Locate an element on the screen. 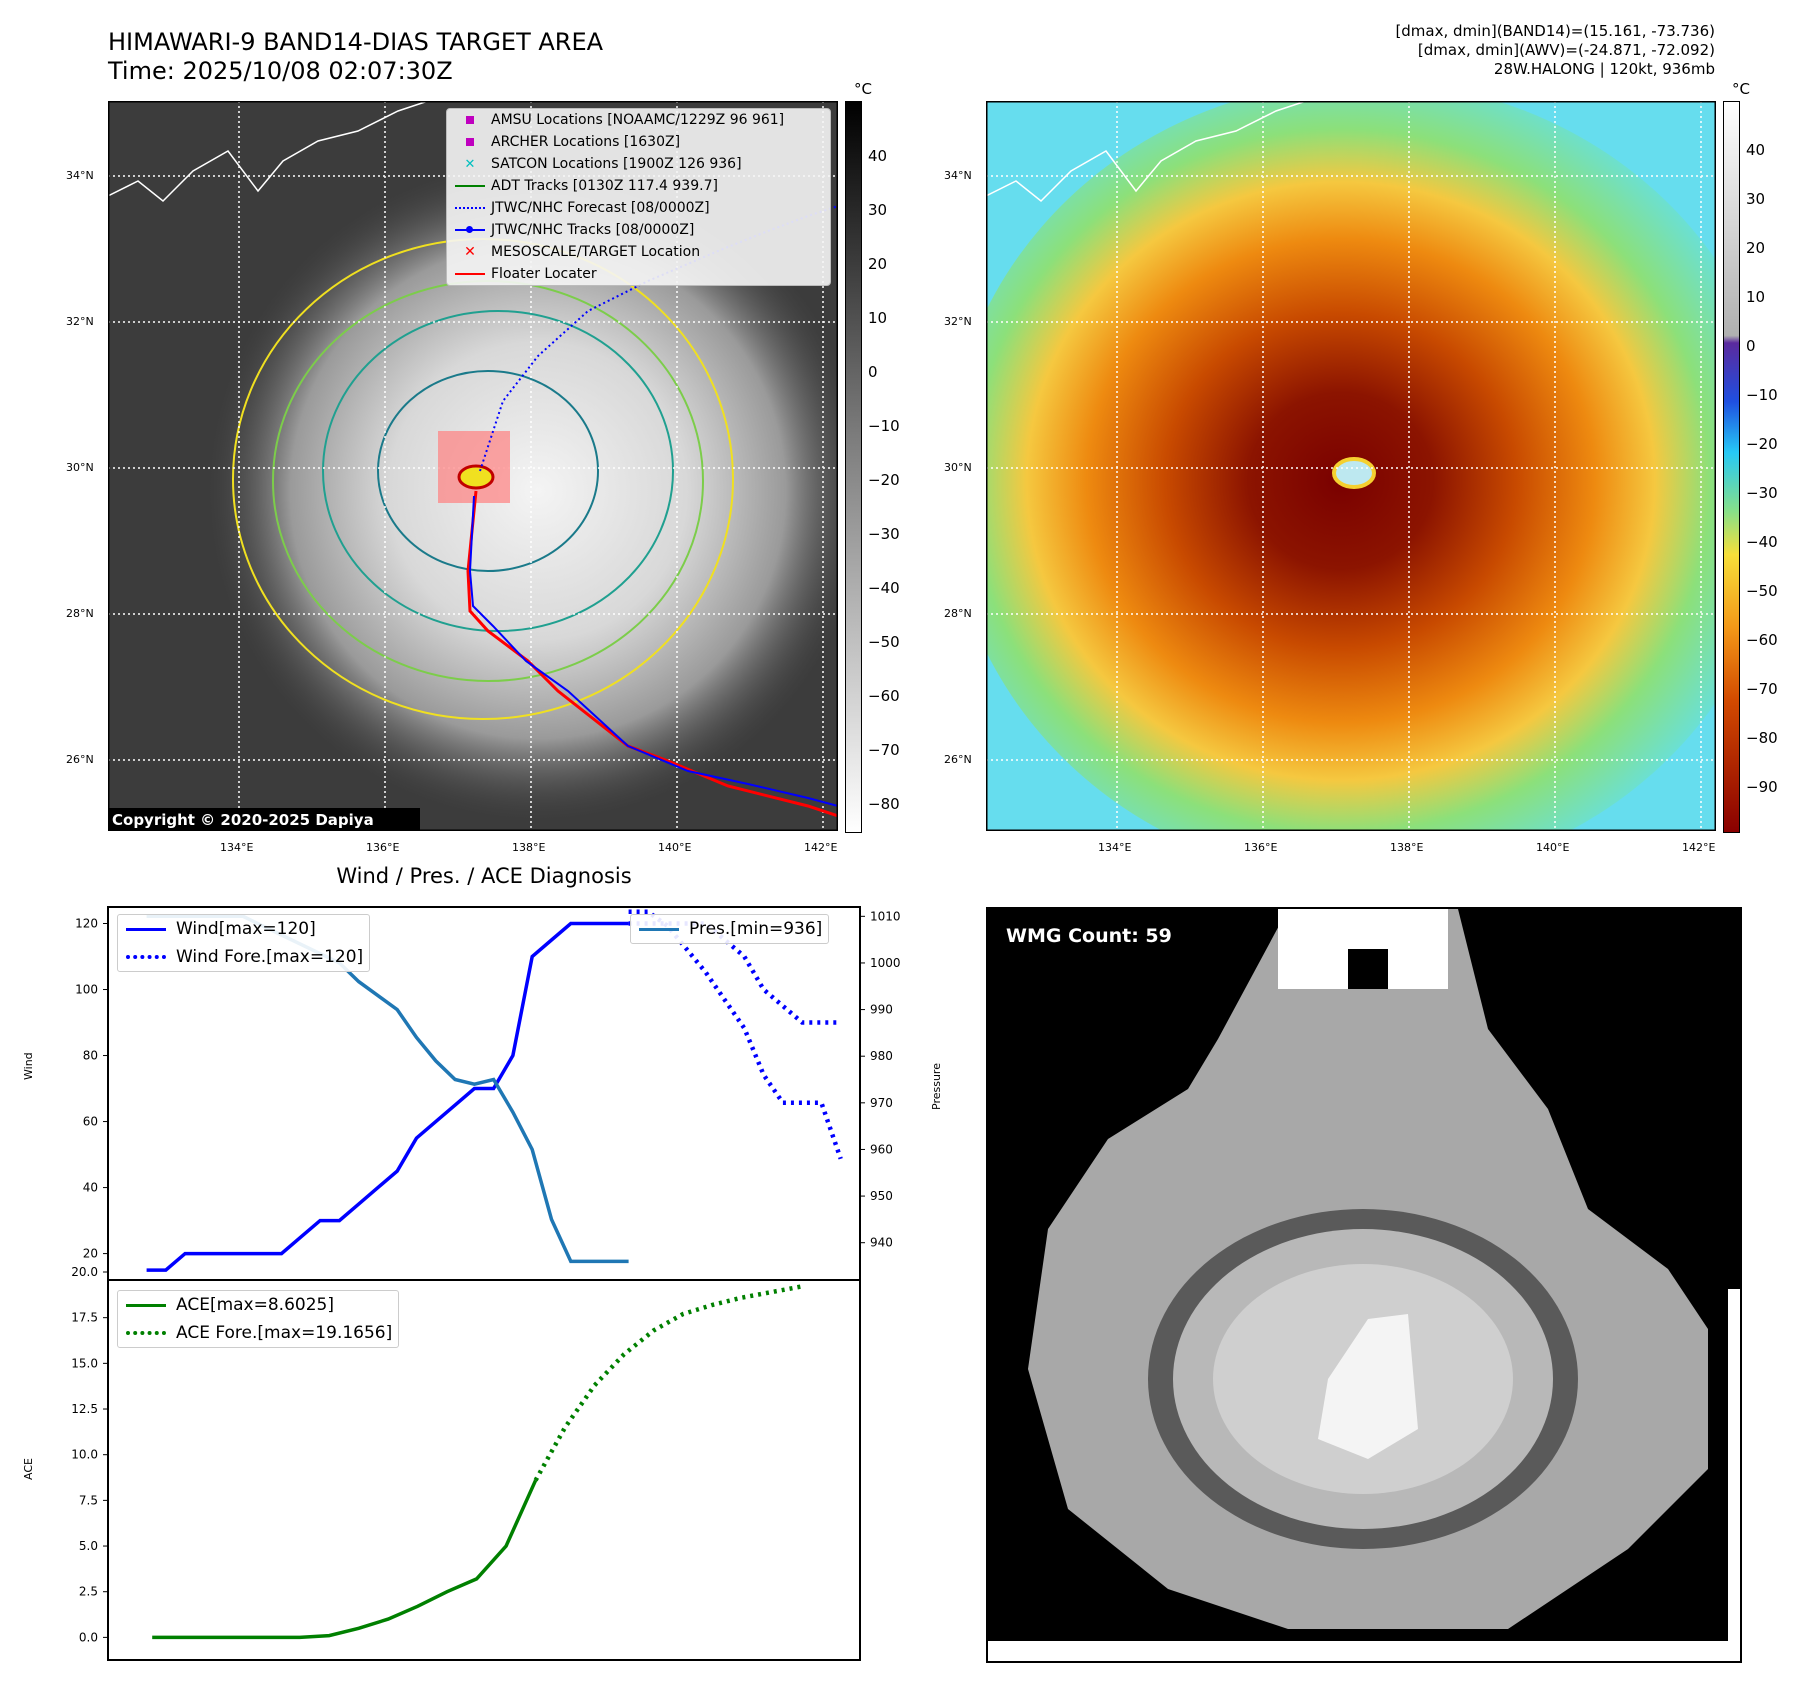 This screenshot has height=1690, width=1801. lat-label: 26°N is located at coordinates (80, 759).